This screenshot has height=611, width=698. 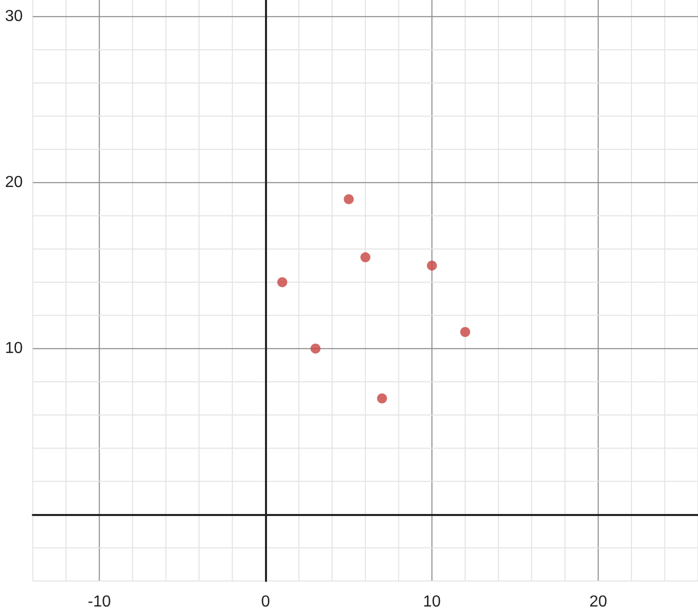 I want to click on x-tick-label: 20, so click(x=598, y=602).